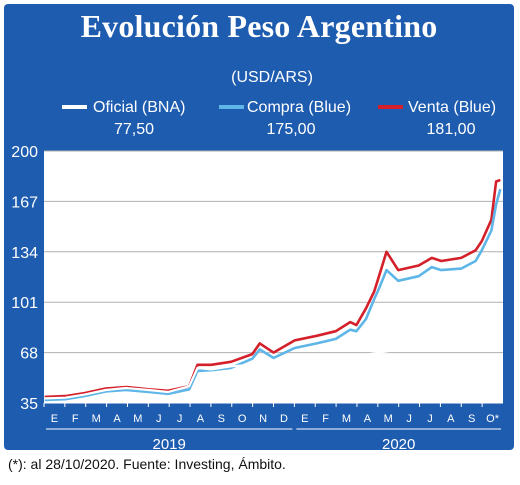 The width and height of the screenshot is (520, 485). What do you see at coordinates (24, 303) in the screenshot?
I see `y-tick-label: 101` at bounding box center [24, 303].